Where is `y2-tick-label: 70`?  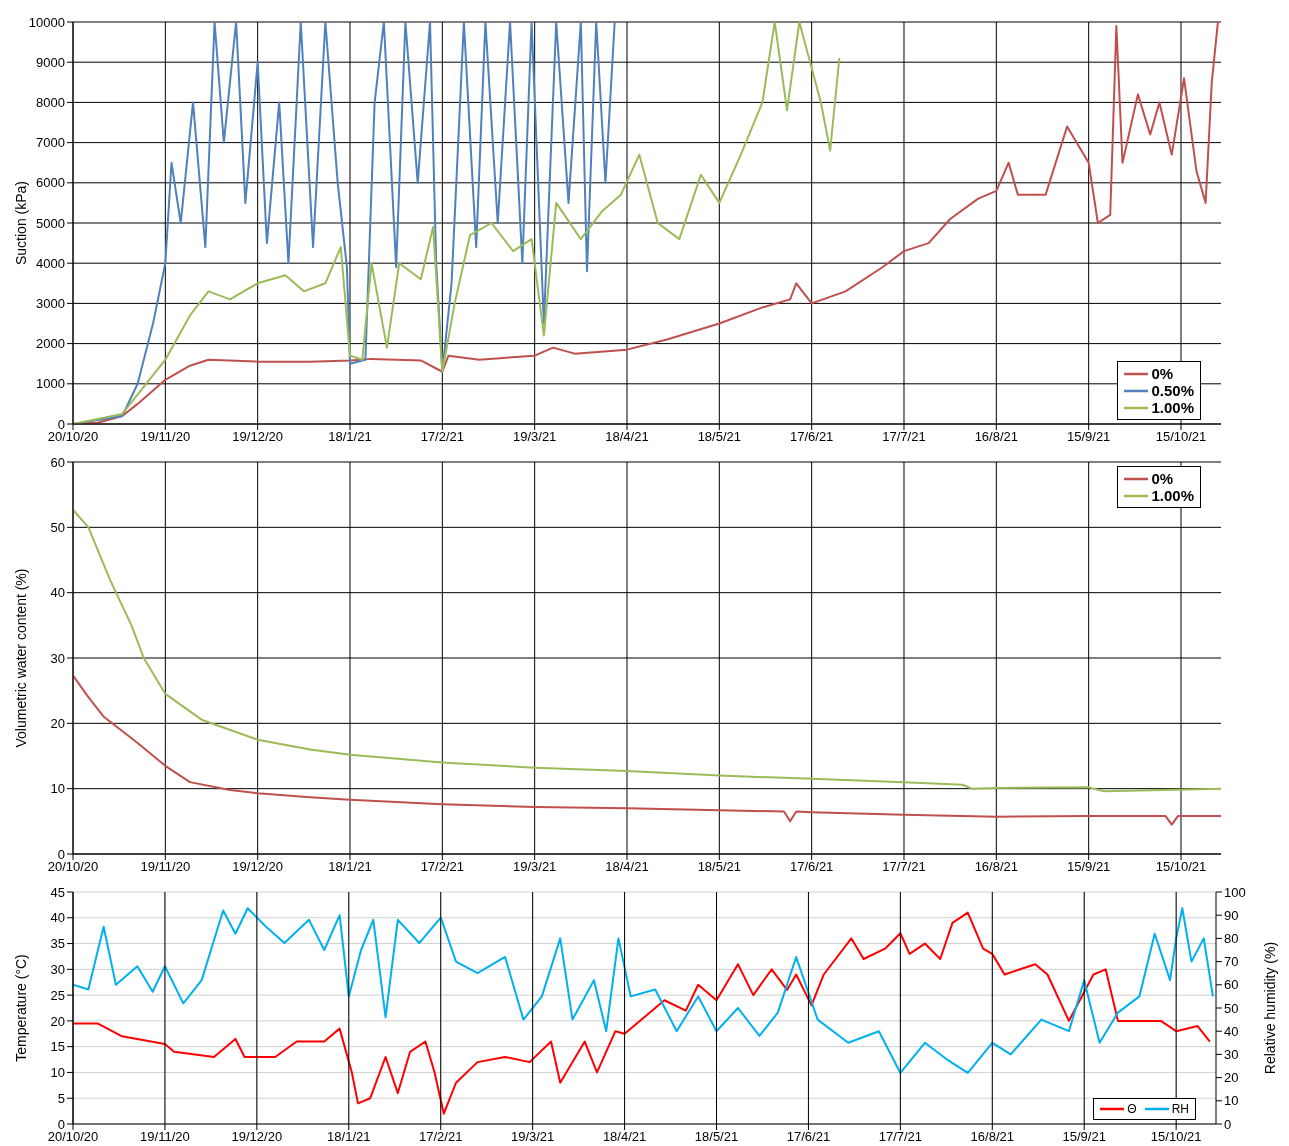
y2-tick-label: 70 is located at coordinates (1231, 962).